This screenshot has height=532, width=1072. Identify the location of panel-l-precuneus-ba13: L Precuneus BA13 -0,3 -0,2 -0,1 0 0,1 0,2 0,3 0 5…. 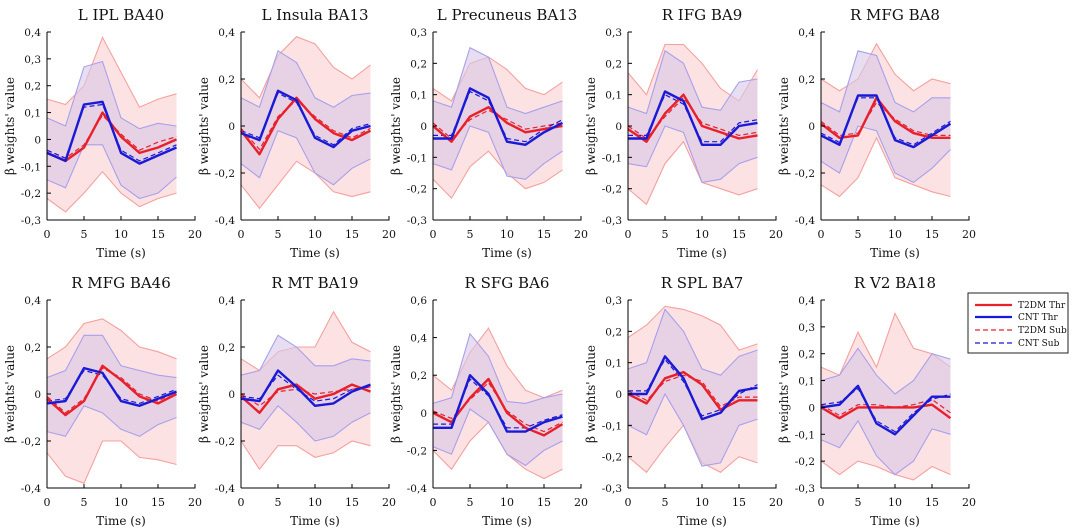
(488, 133).